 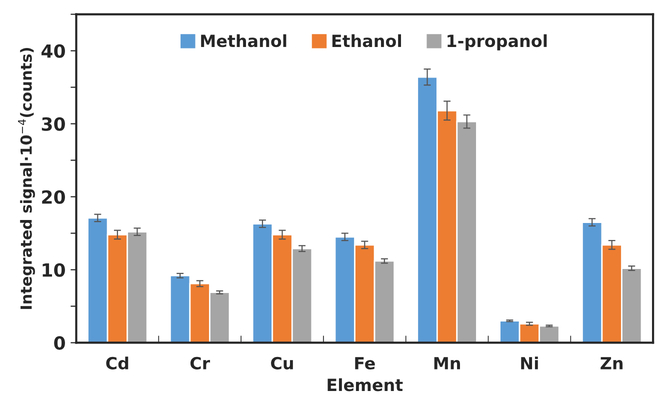 I want to click on x-tick-label: Zn, so click(x=611, y=363).